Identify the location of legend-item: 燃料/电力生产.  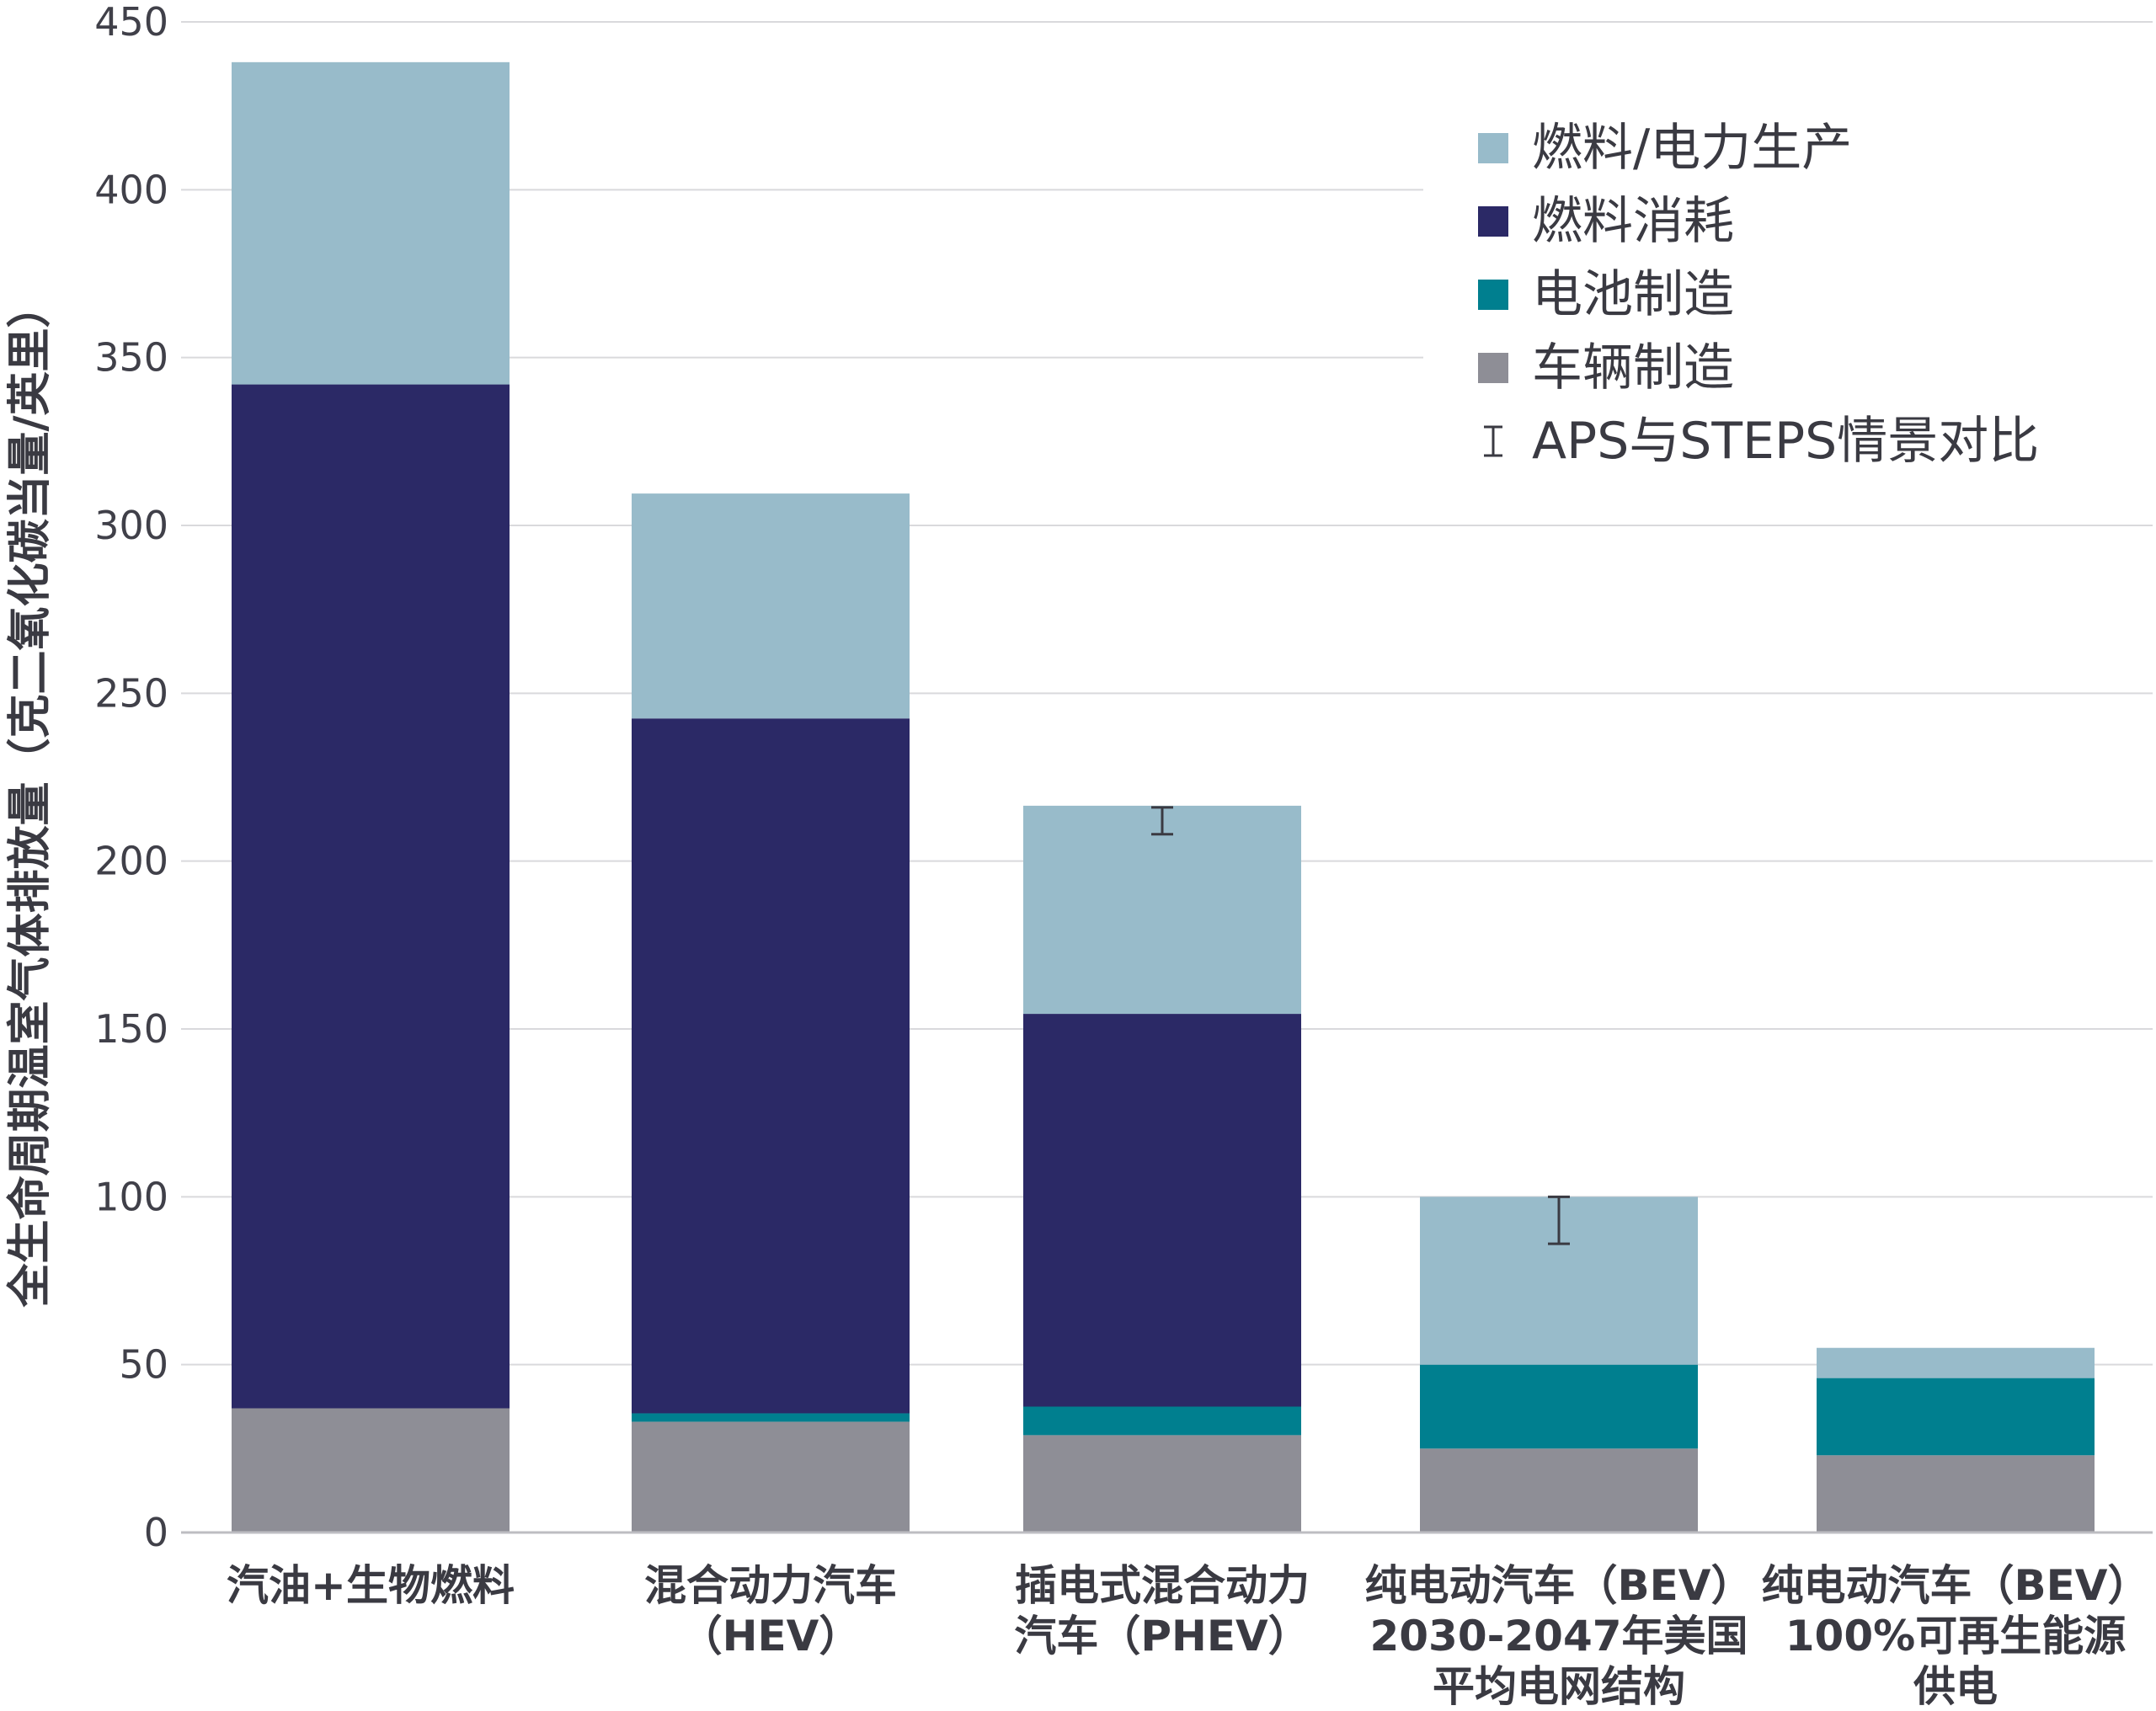
(1665, 148).